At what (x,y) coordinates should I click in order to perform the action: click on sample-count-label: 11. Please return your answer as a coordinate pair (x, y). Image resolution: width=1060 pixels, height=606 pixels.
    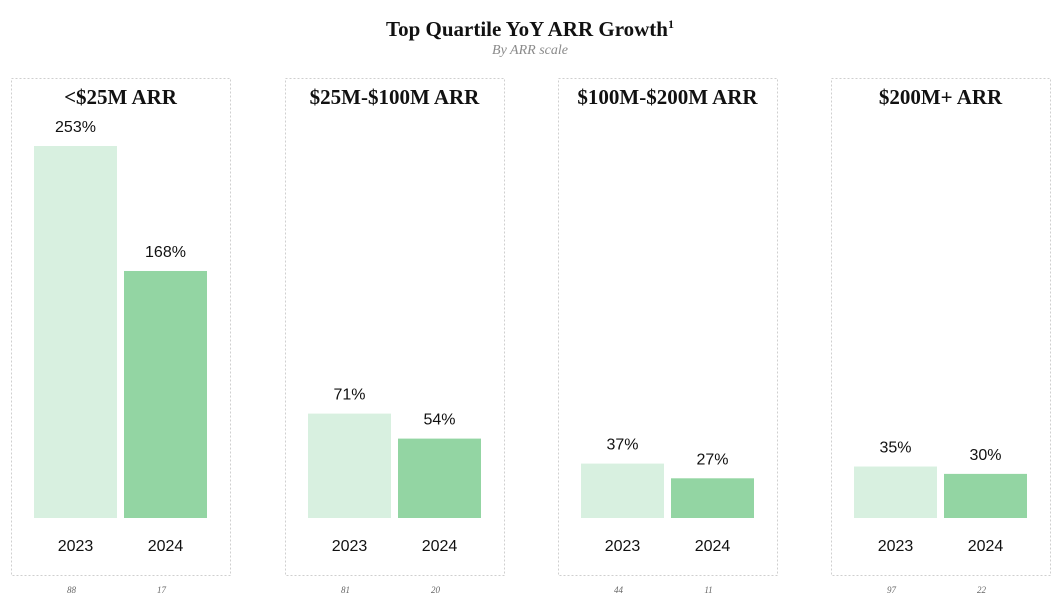
    Looking at the image, I should click on (708, 590).